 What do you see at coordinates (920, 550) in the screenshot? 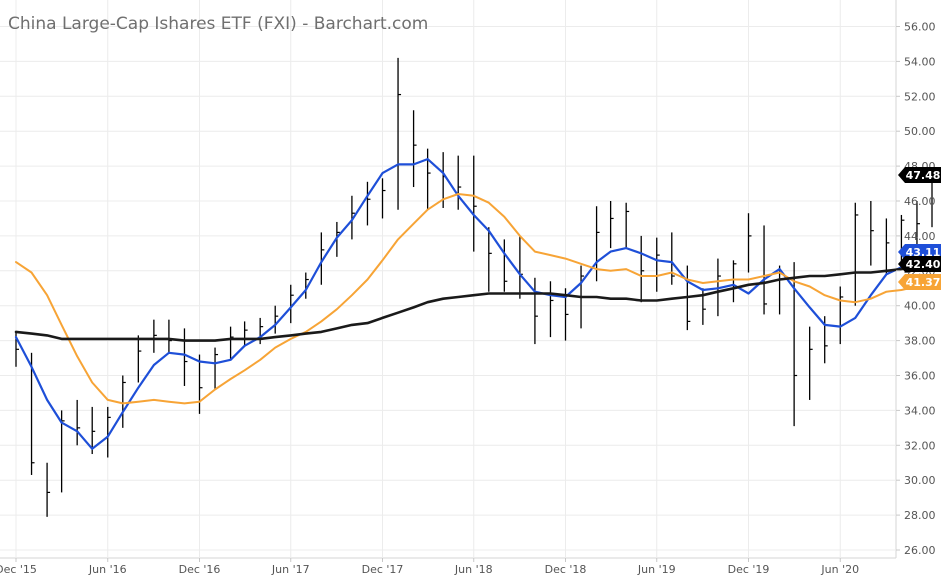
I see `y-tick-label: 26.00` at bounding box center [920, 550].